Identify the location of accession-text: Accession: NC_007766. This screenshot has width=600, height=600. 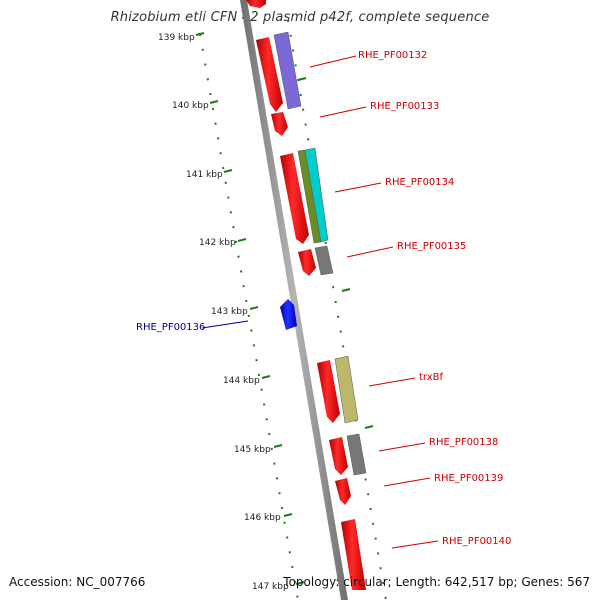
(77, 582).